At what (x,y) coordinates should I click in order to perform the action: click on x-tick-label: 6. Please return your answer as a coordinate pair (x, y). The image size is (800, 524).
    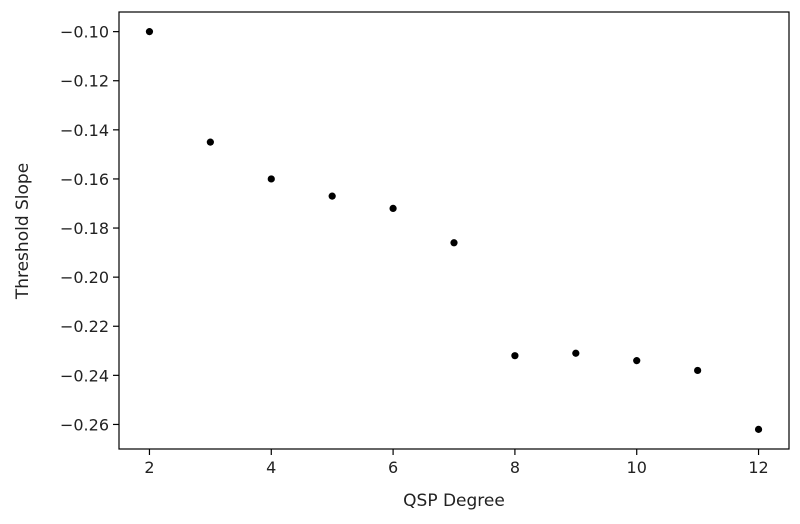
    Looking at the image, I should click on (393, 467).